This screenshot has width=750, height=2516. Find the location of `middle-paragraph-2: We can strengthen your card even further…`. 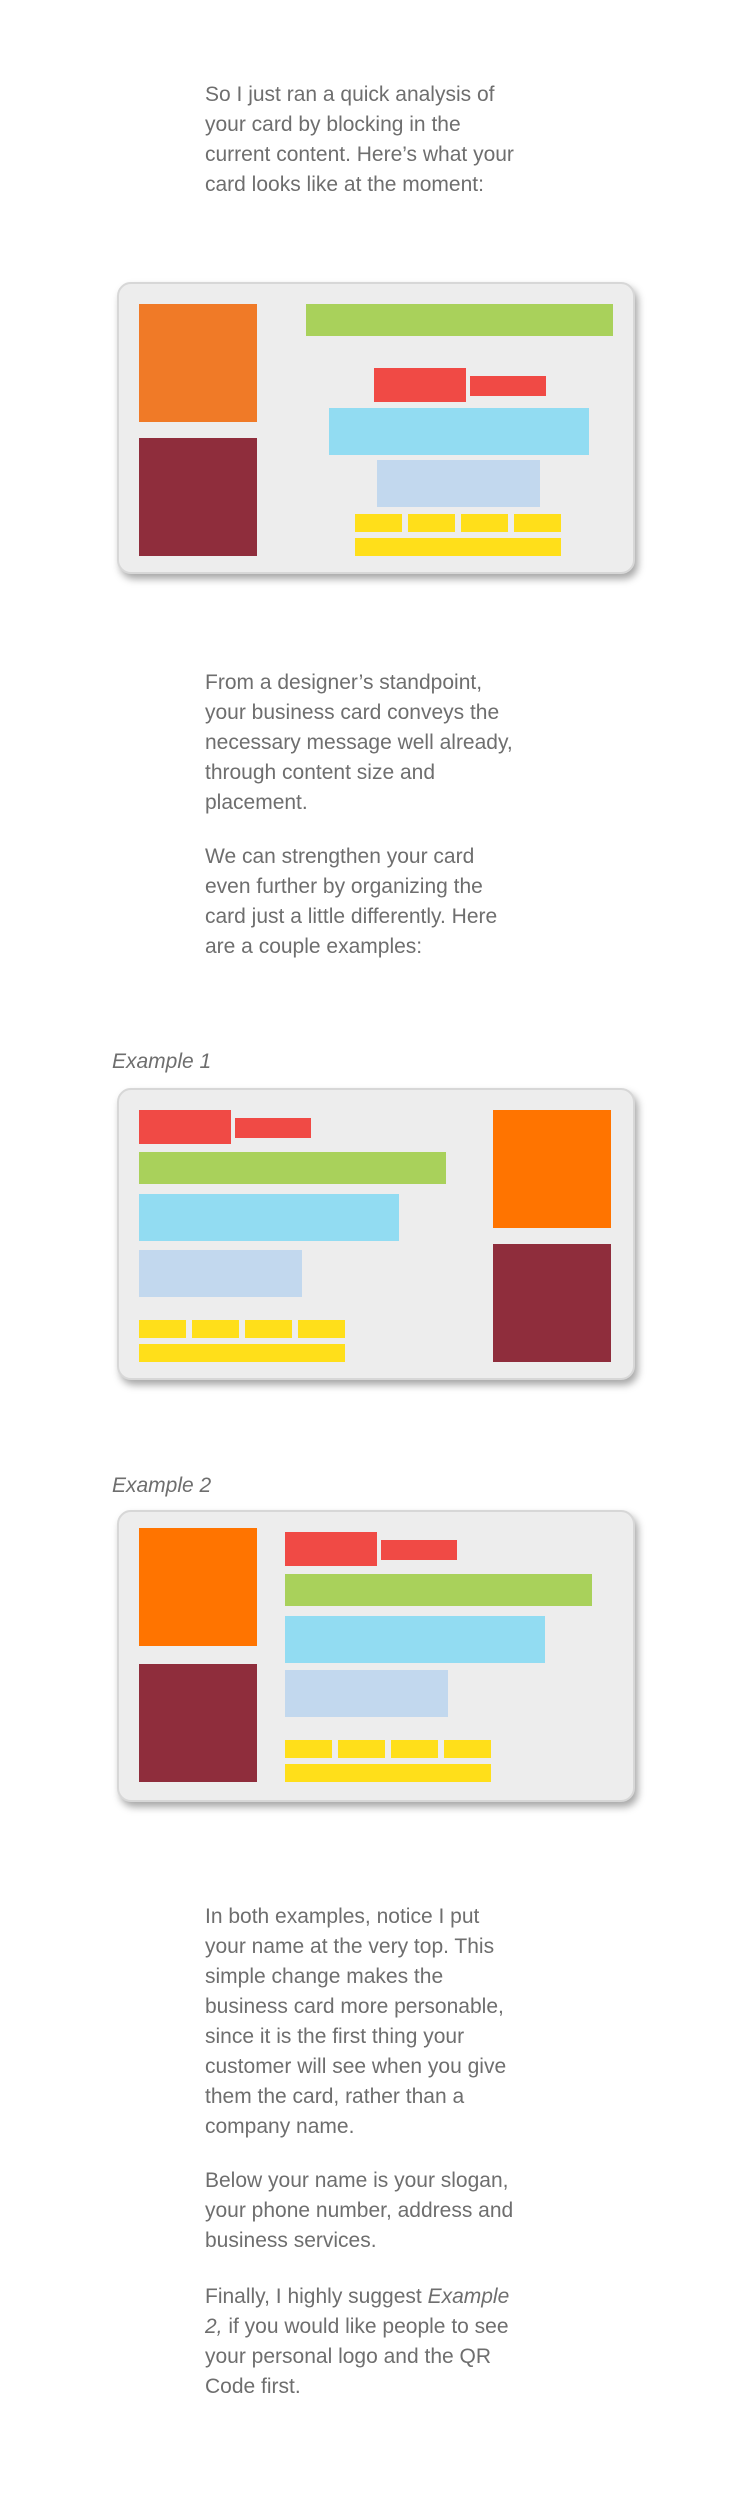

middle-paragraph-2: We can strengthen your card even further… is located at coordinates (382, 902).